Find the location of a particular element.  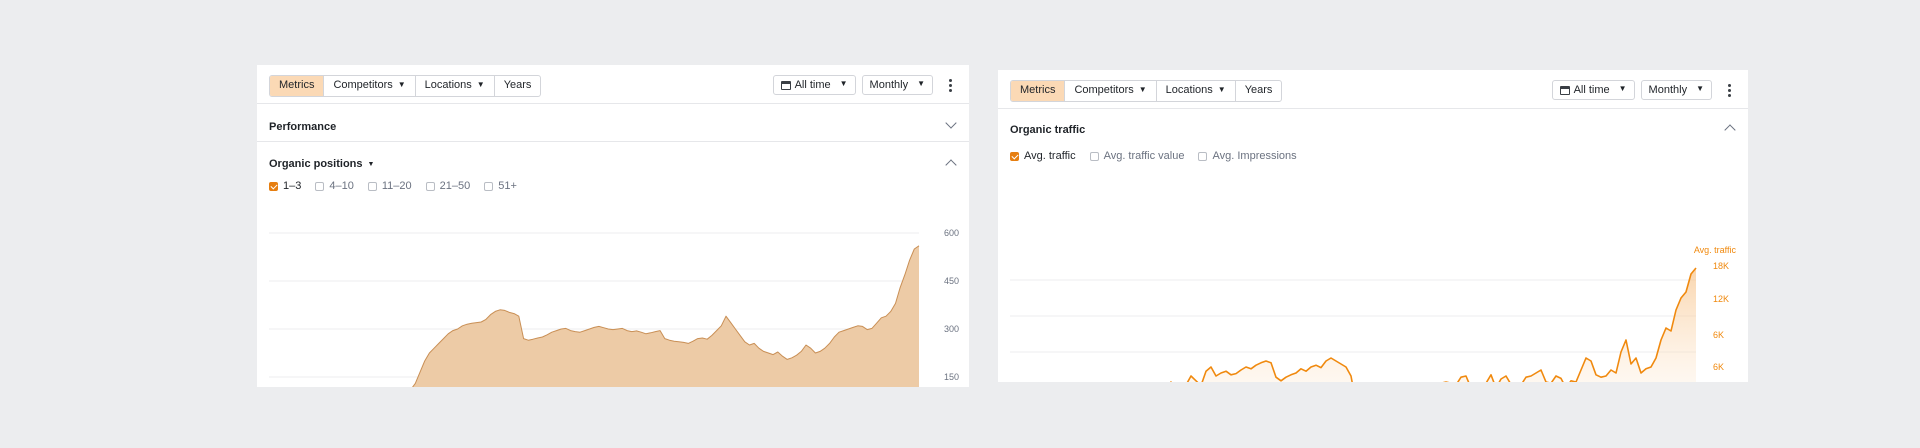

filter-avg-impressions: Avg. Impressions is located at coordinates (1247, 156).